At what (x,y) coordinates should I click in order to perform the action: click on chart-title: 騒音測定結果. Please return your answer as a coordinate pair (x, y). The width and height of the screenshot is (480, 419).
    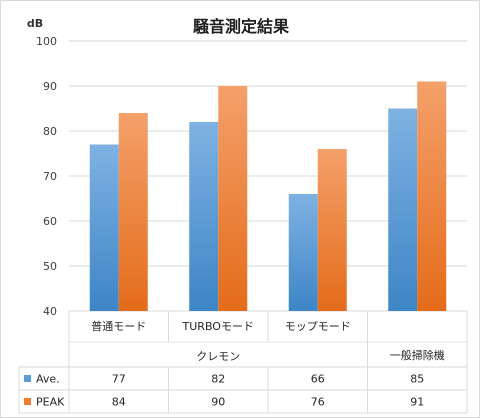
    Looking at the image, I should click on (240, 26).